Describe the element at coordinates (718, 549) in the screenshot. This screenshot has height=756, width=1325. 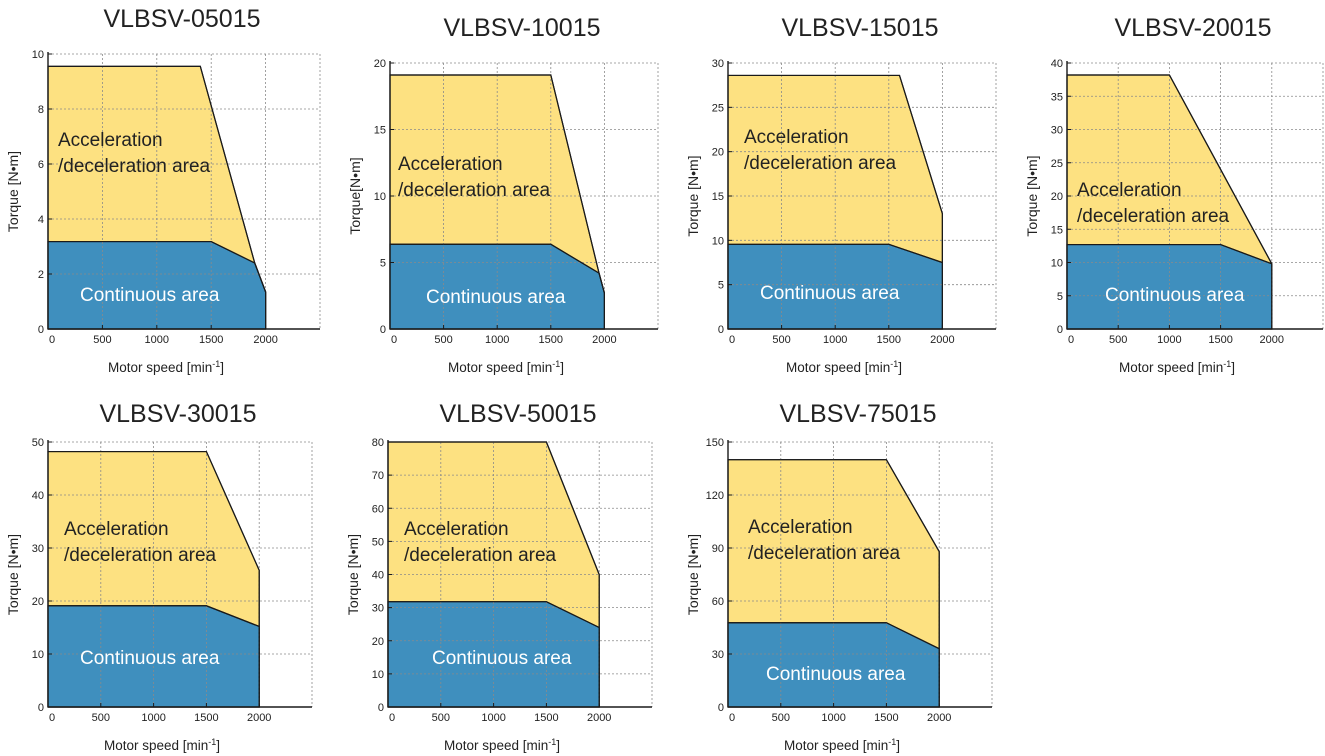
I see `y-tick-label: 90` at that location.